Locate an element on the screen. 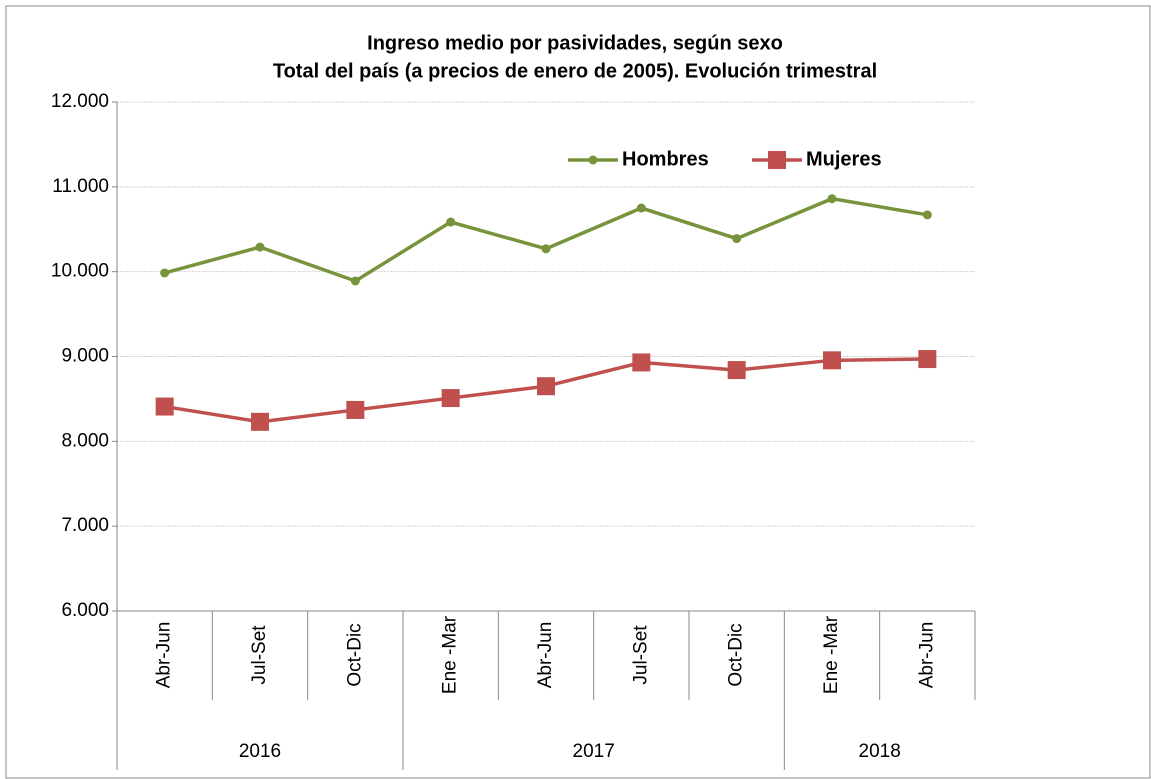  legend-label: Hombres is located at coordinates (665, 159).